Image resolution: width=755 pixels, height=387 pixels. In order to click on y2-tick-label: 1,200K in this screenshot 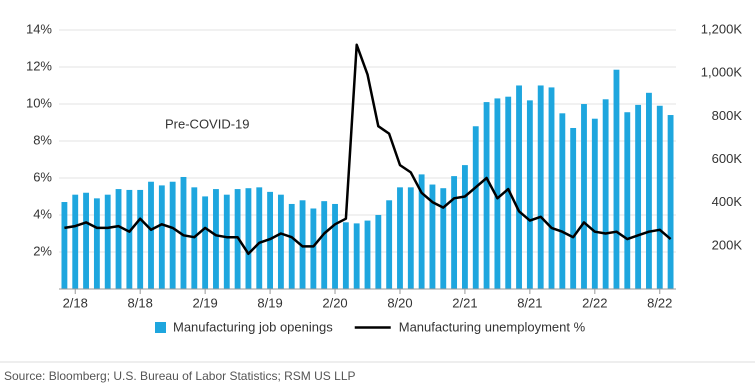, I will do `click(722, 28)`.